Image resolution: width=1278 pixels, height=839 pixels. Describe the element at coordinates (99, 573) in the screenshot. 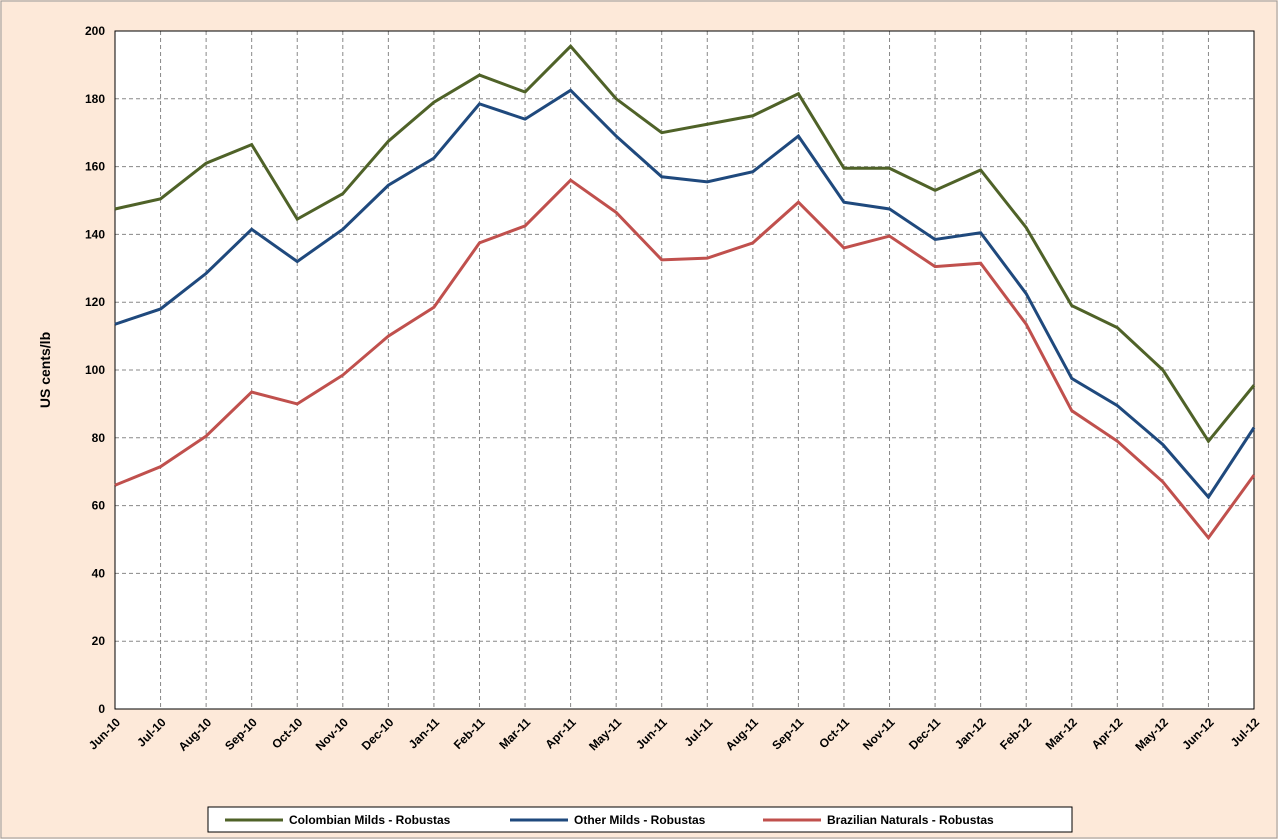

I see `y-tick-label: 40` at that location.